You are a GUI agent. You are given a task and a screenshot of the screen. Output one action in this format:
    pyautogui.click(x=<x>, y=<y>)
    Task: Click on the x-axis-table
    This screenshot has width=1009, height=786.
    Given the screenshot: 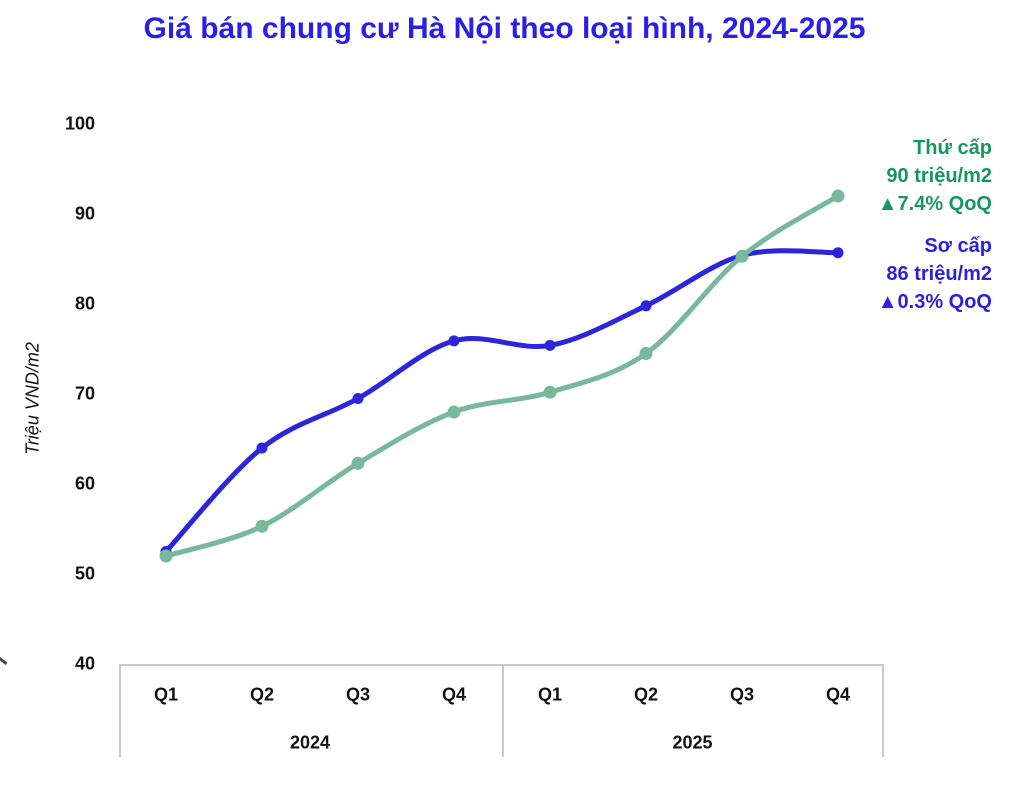 What is the action you would take?
    pyautogui.click(x=501, y=710)
    